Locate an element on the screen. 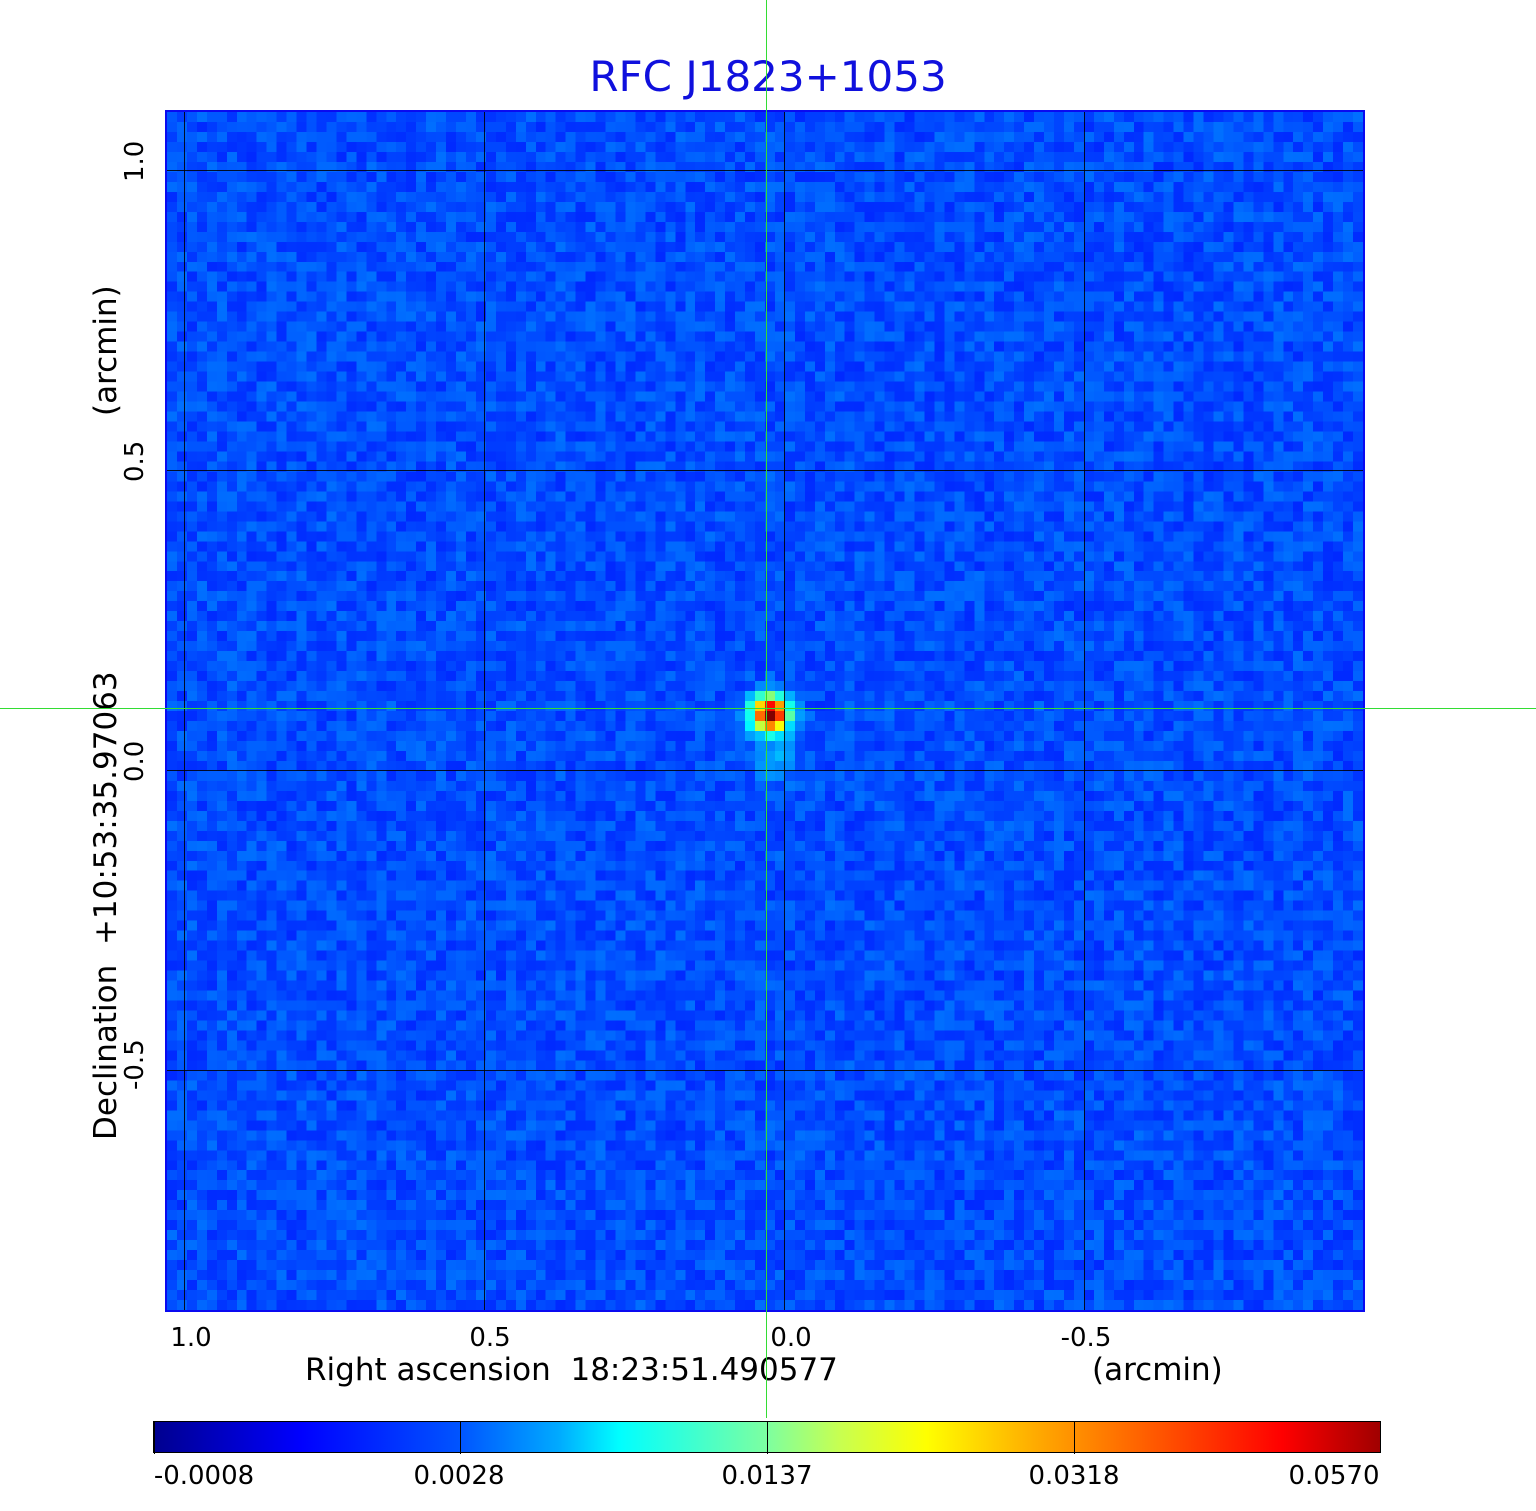  y-tick-label: 1.0 is located at coordinates (135, 161).